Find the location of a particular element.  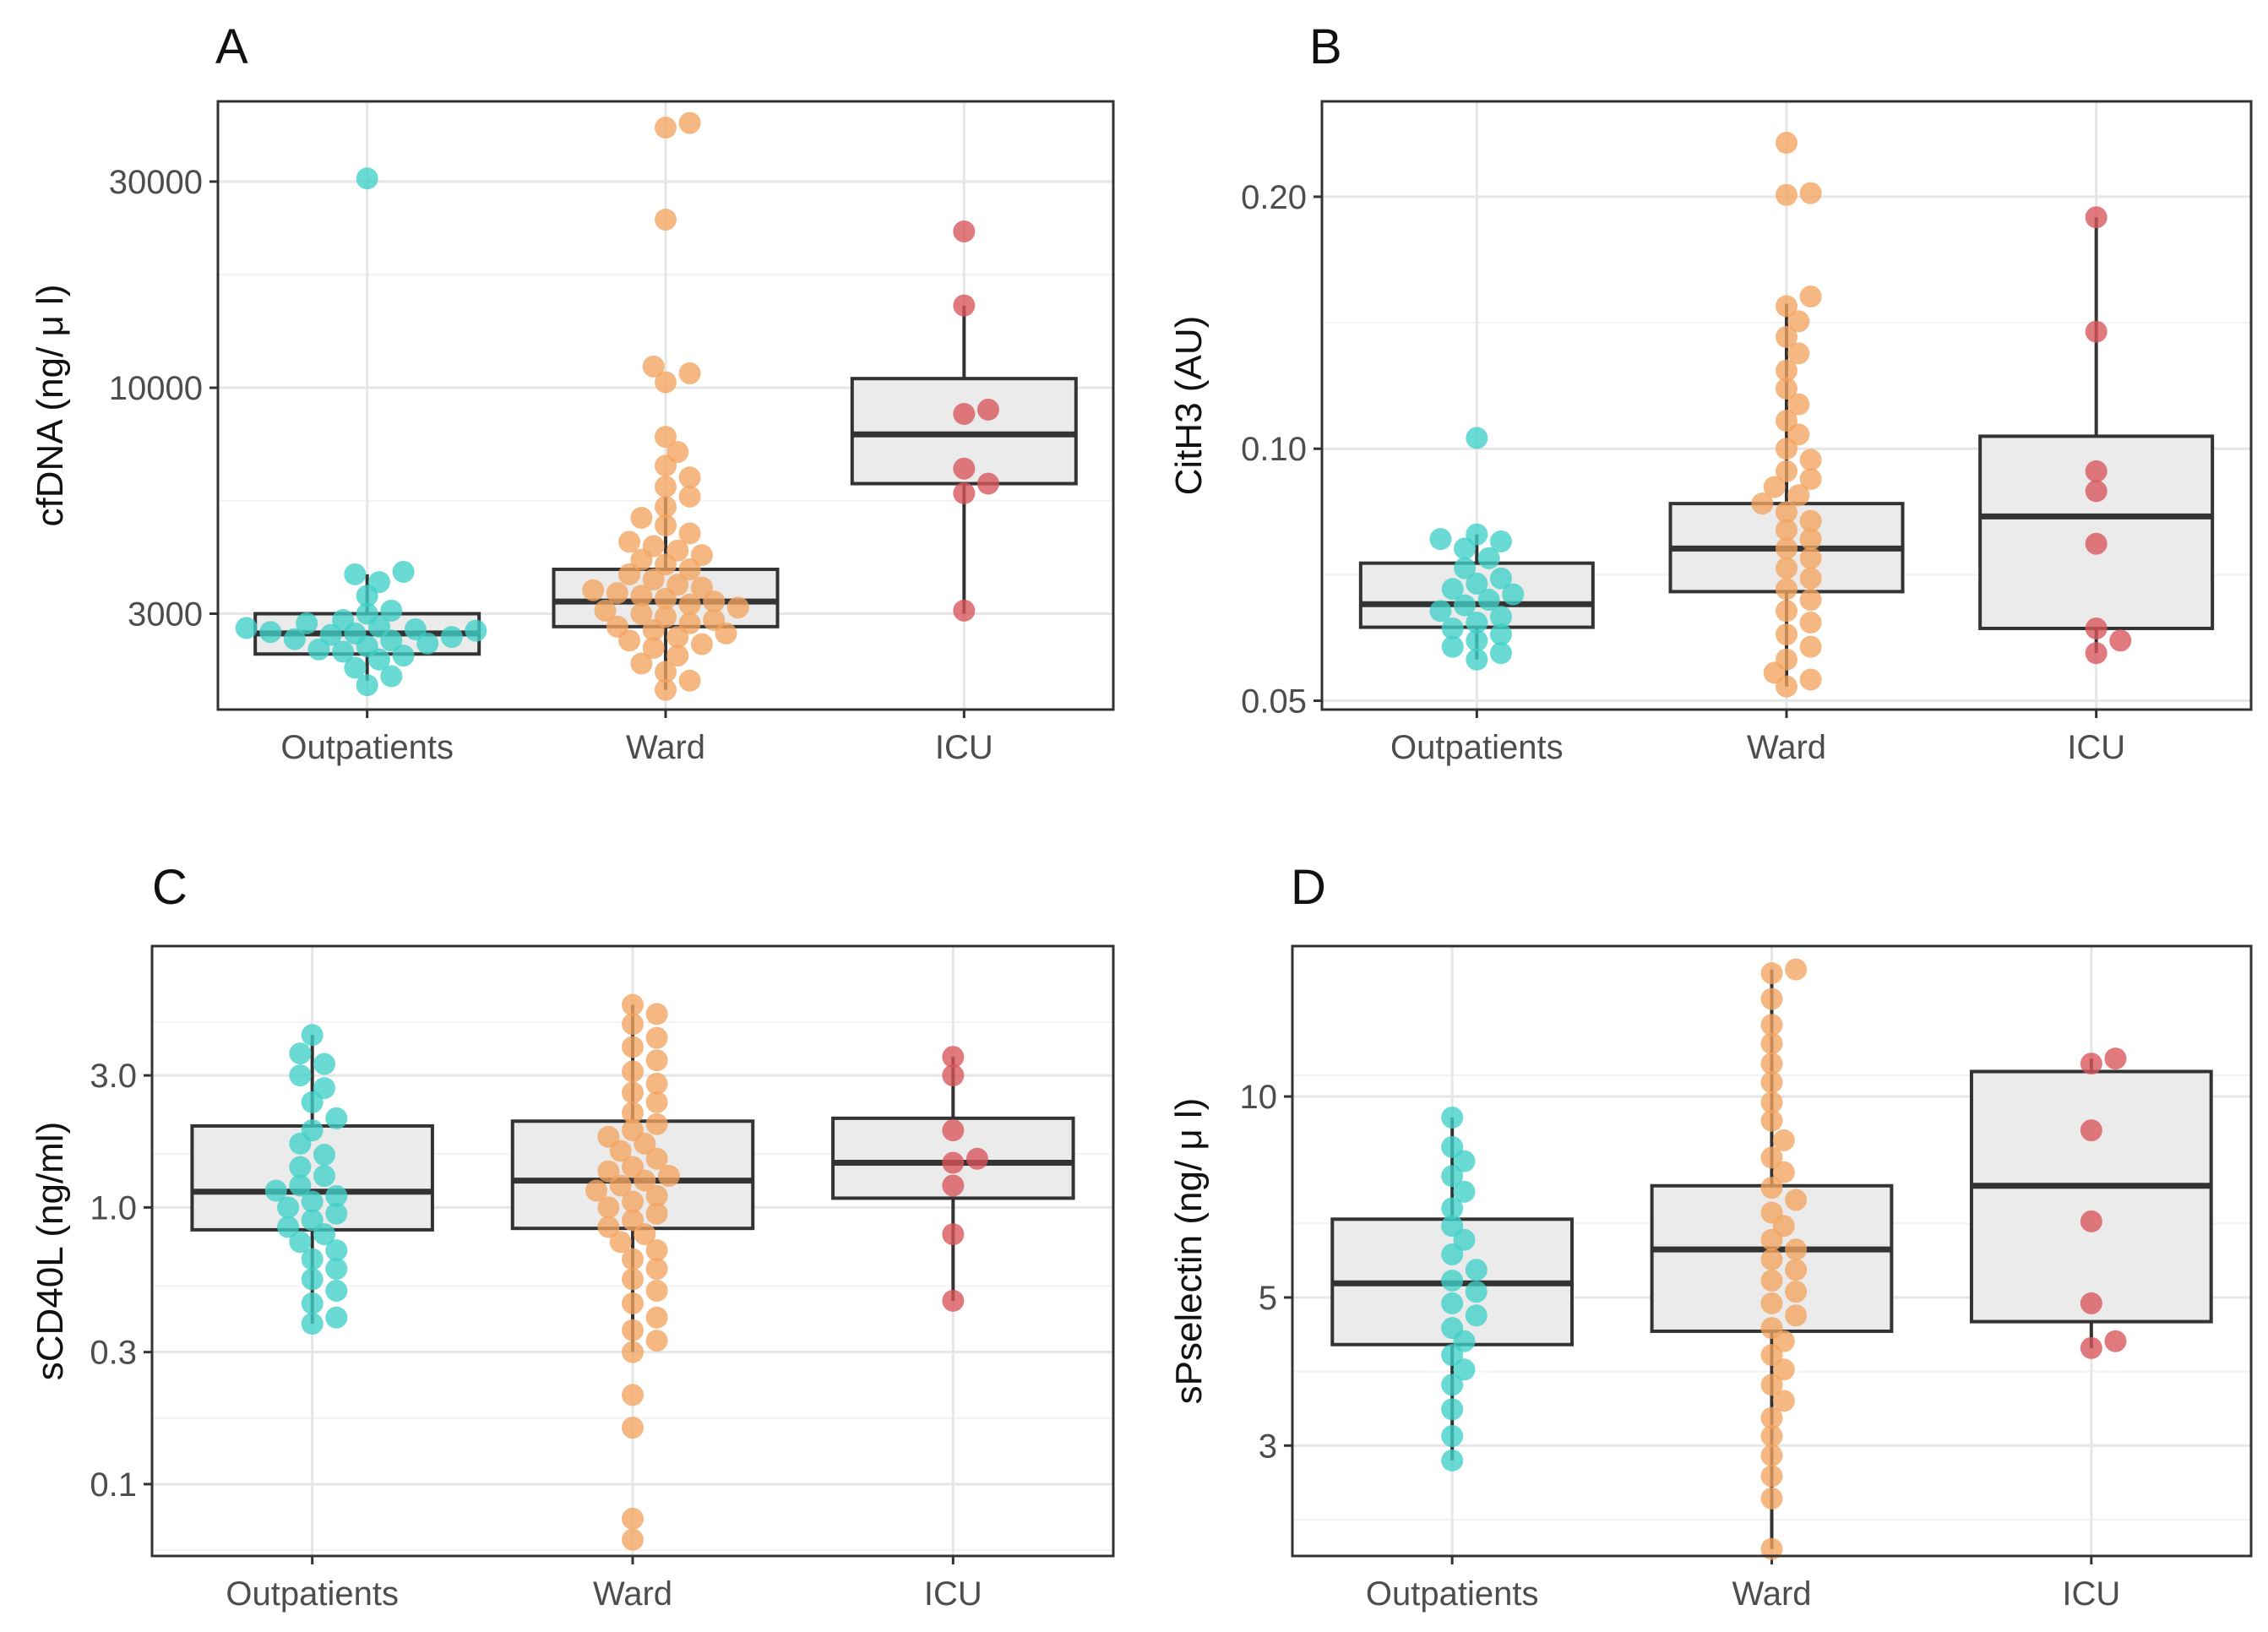

y-tick-label: 10000 is located at coordinates (156, 389).